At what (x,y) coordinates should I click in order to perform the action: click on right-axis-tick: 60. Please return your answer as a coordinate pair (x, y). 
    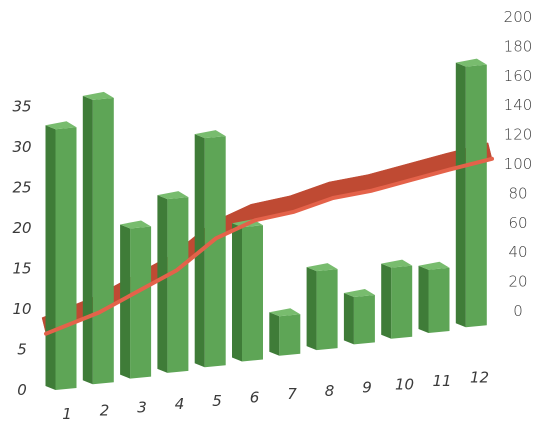
    Looking at the image, I should click on (517, 223).